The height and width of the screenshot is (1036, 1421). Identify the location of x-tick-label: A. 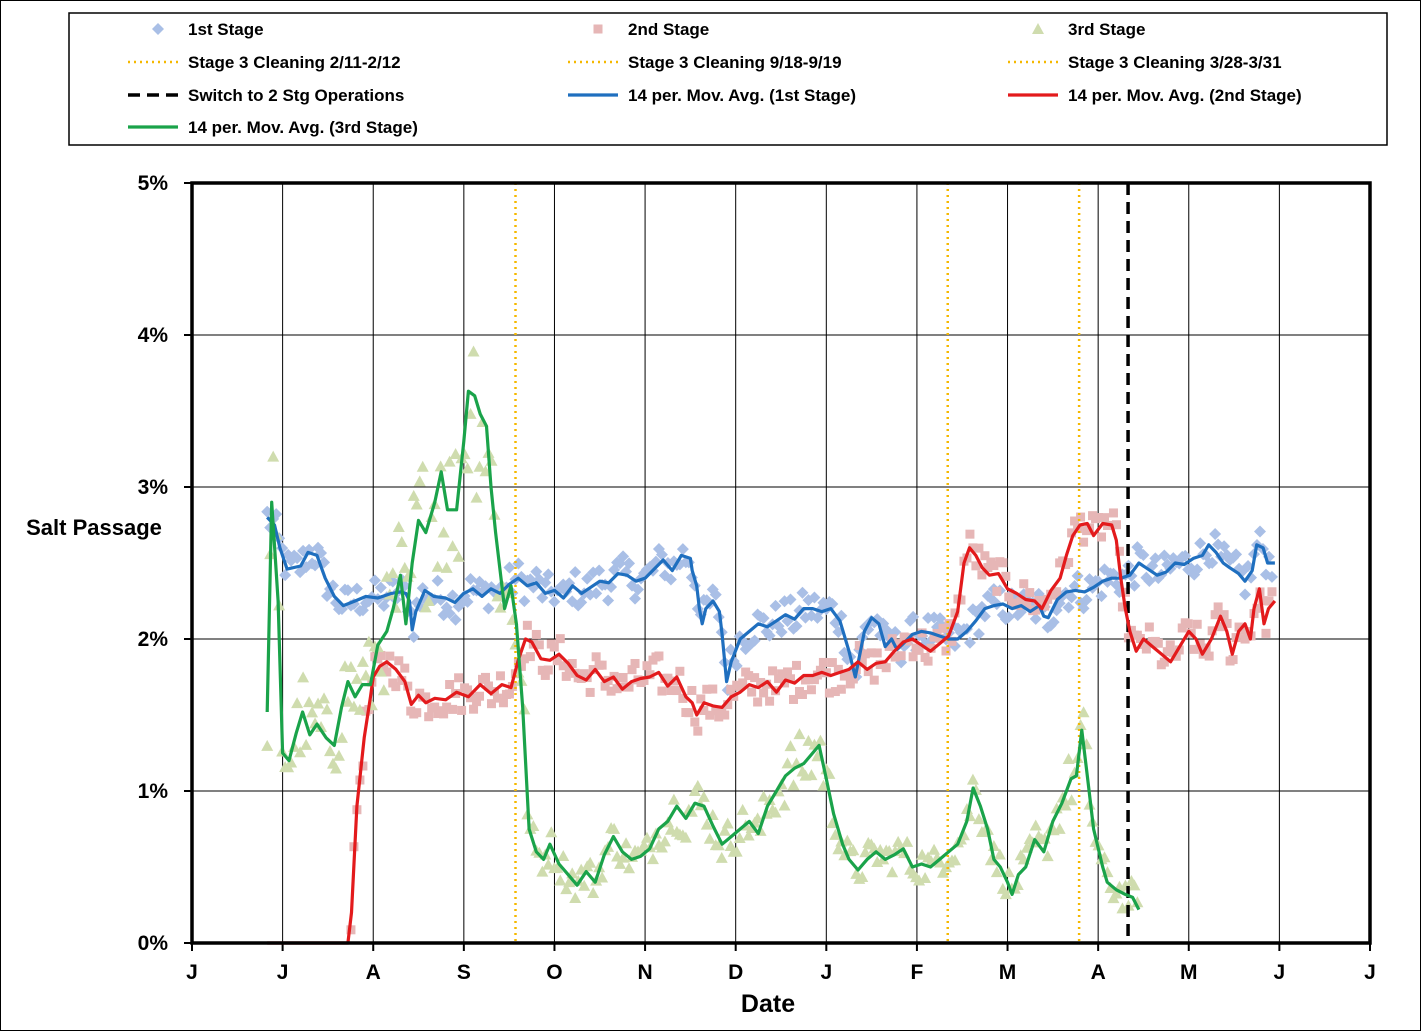
(373, 972).